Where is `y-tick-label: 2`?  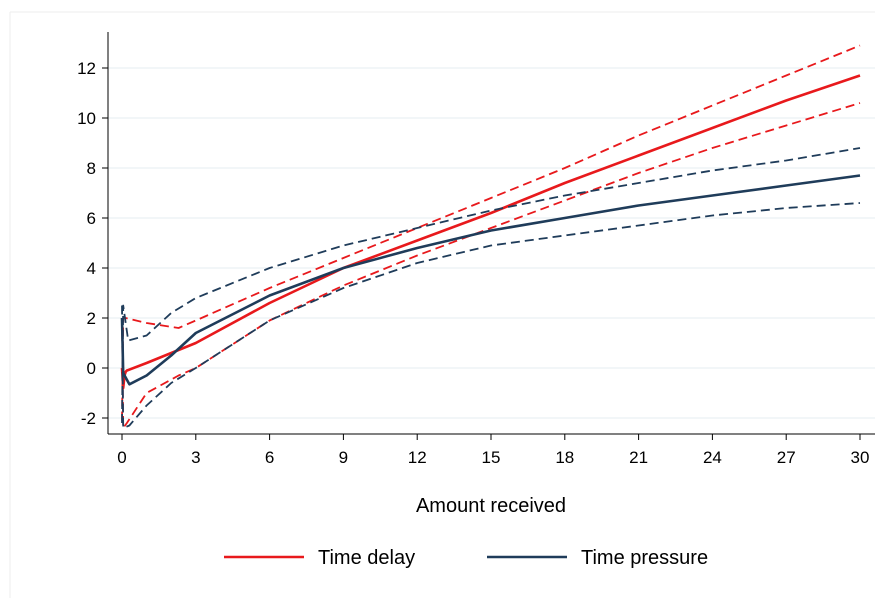 y-tick-label: 2 is located at coordinates (91, 318).